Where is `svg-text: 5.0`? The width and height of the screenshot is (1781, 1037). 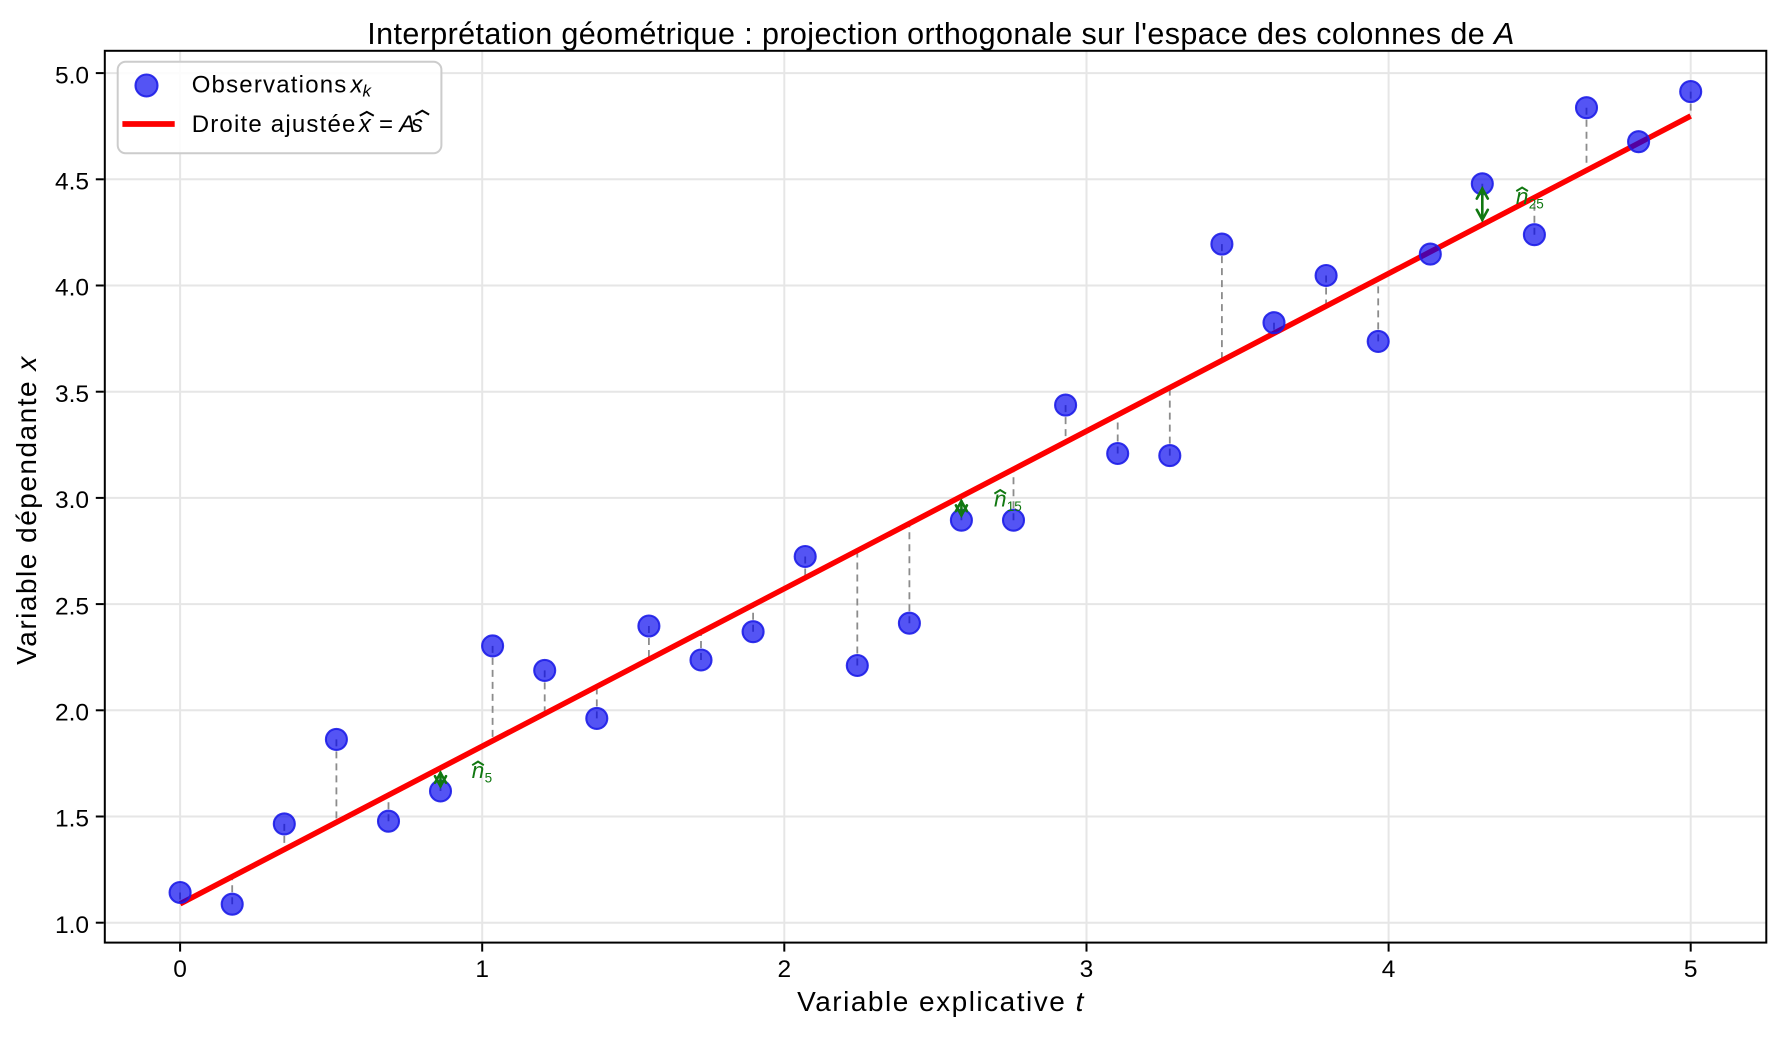
svg-text: 5.0 is located at coordinates (72, 75).